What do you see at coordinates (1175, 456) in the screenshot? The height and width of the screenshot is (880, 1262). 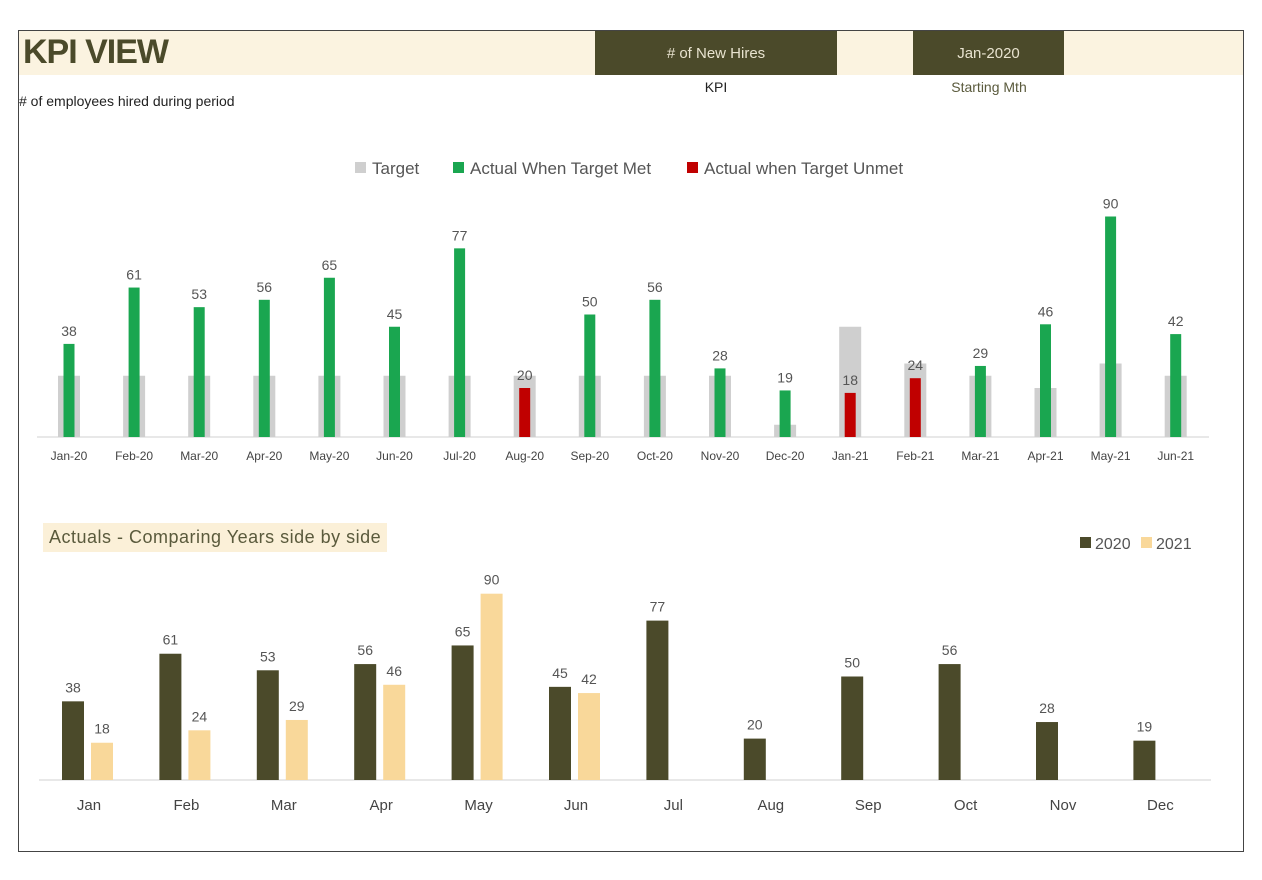 I see `x-tick-label: Jun-21` at bounding box center [1175, 456].